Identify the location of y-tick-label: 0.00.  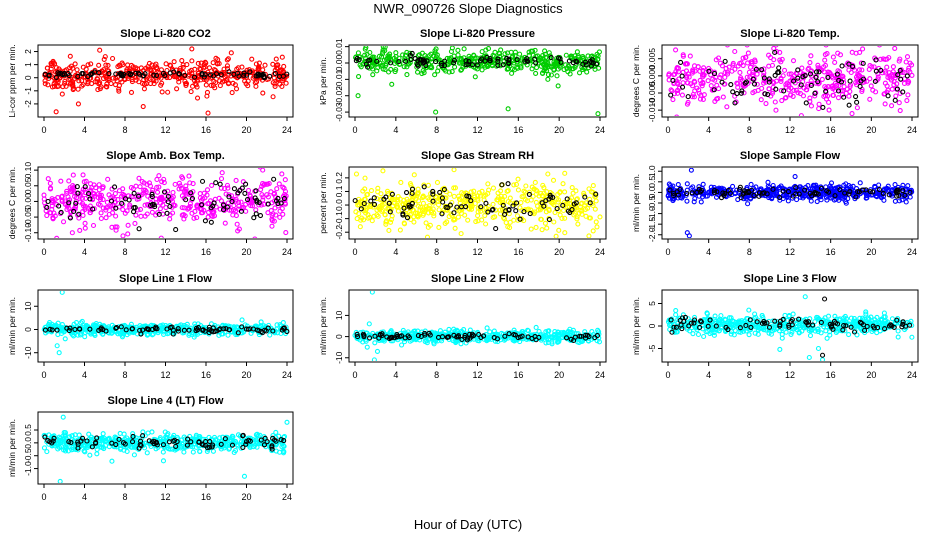
(339, 62).